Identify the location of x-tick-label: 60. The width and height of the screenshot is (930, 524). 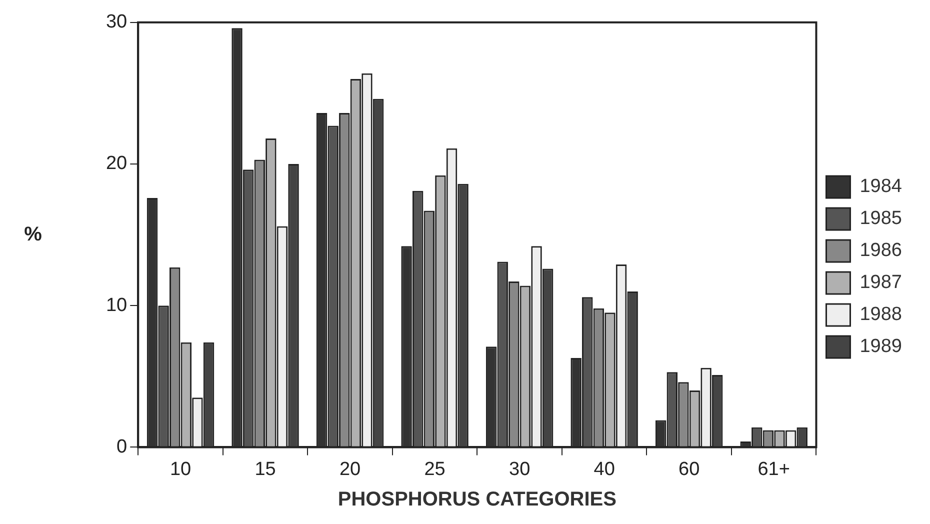
(689, 469).